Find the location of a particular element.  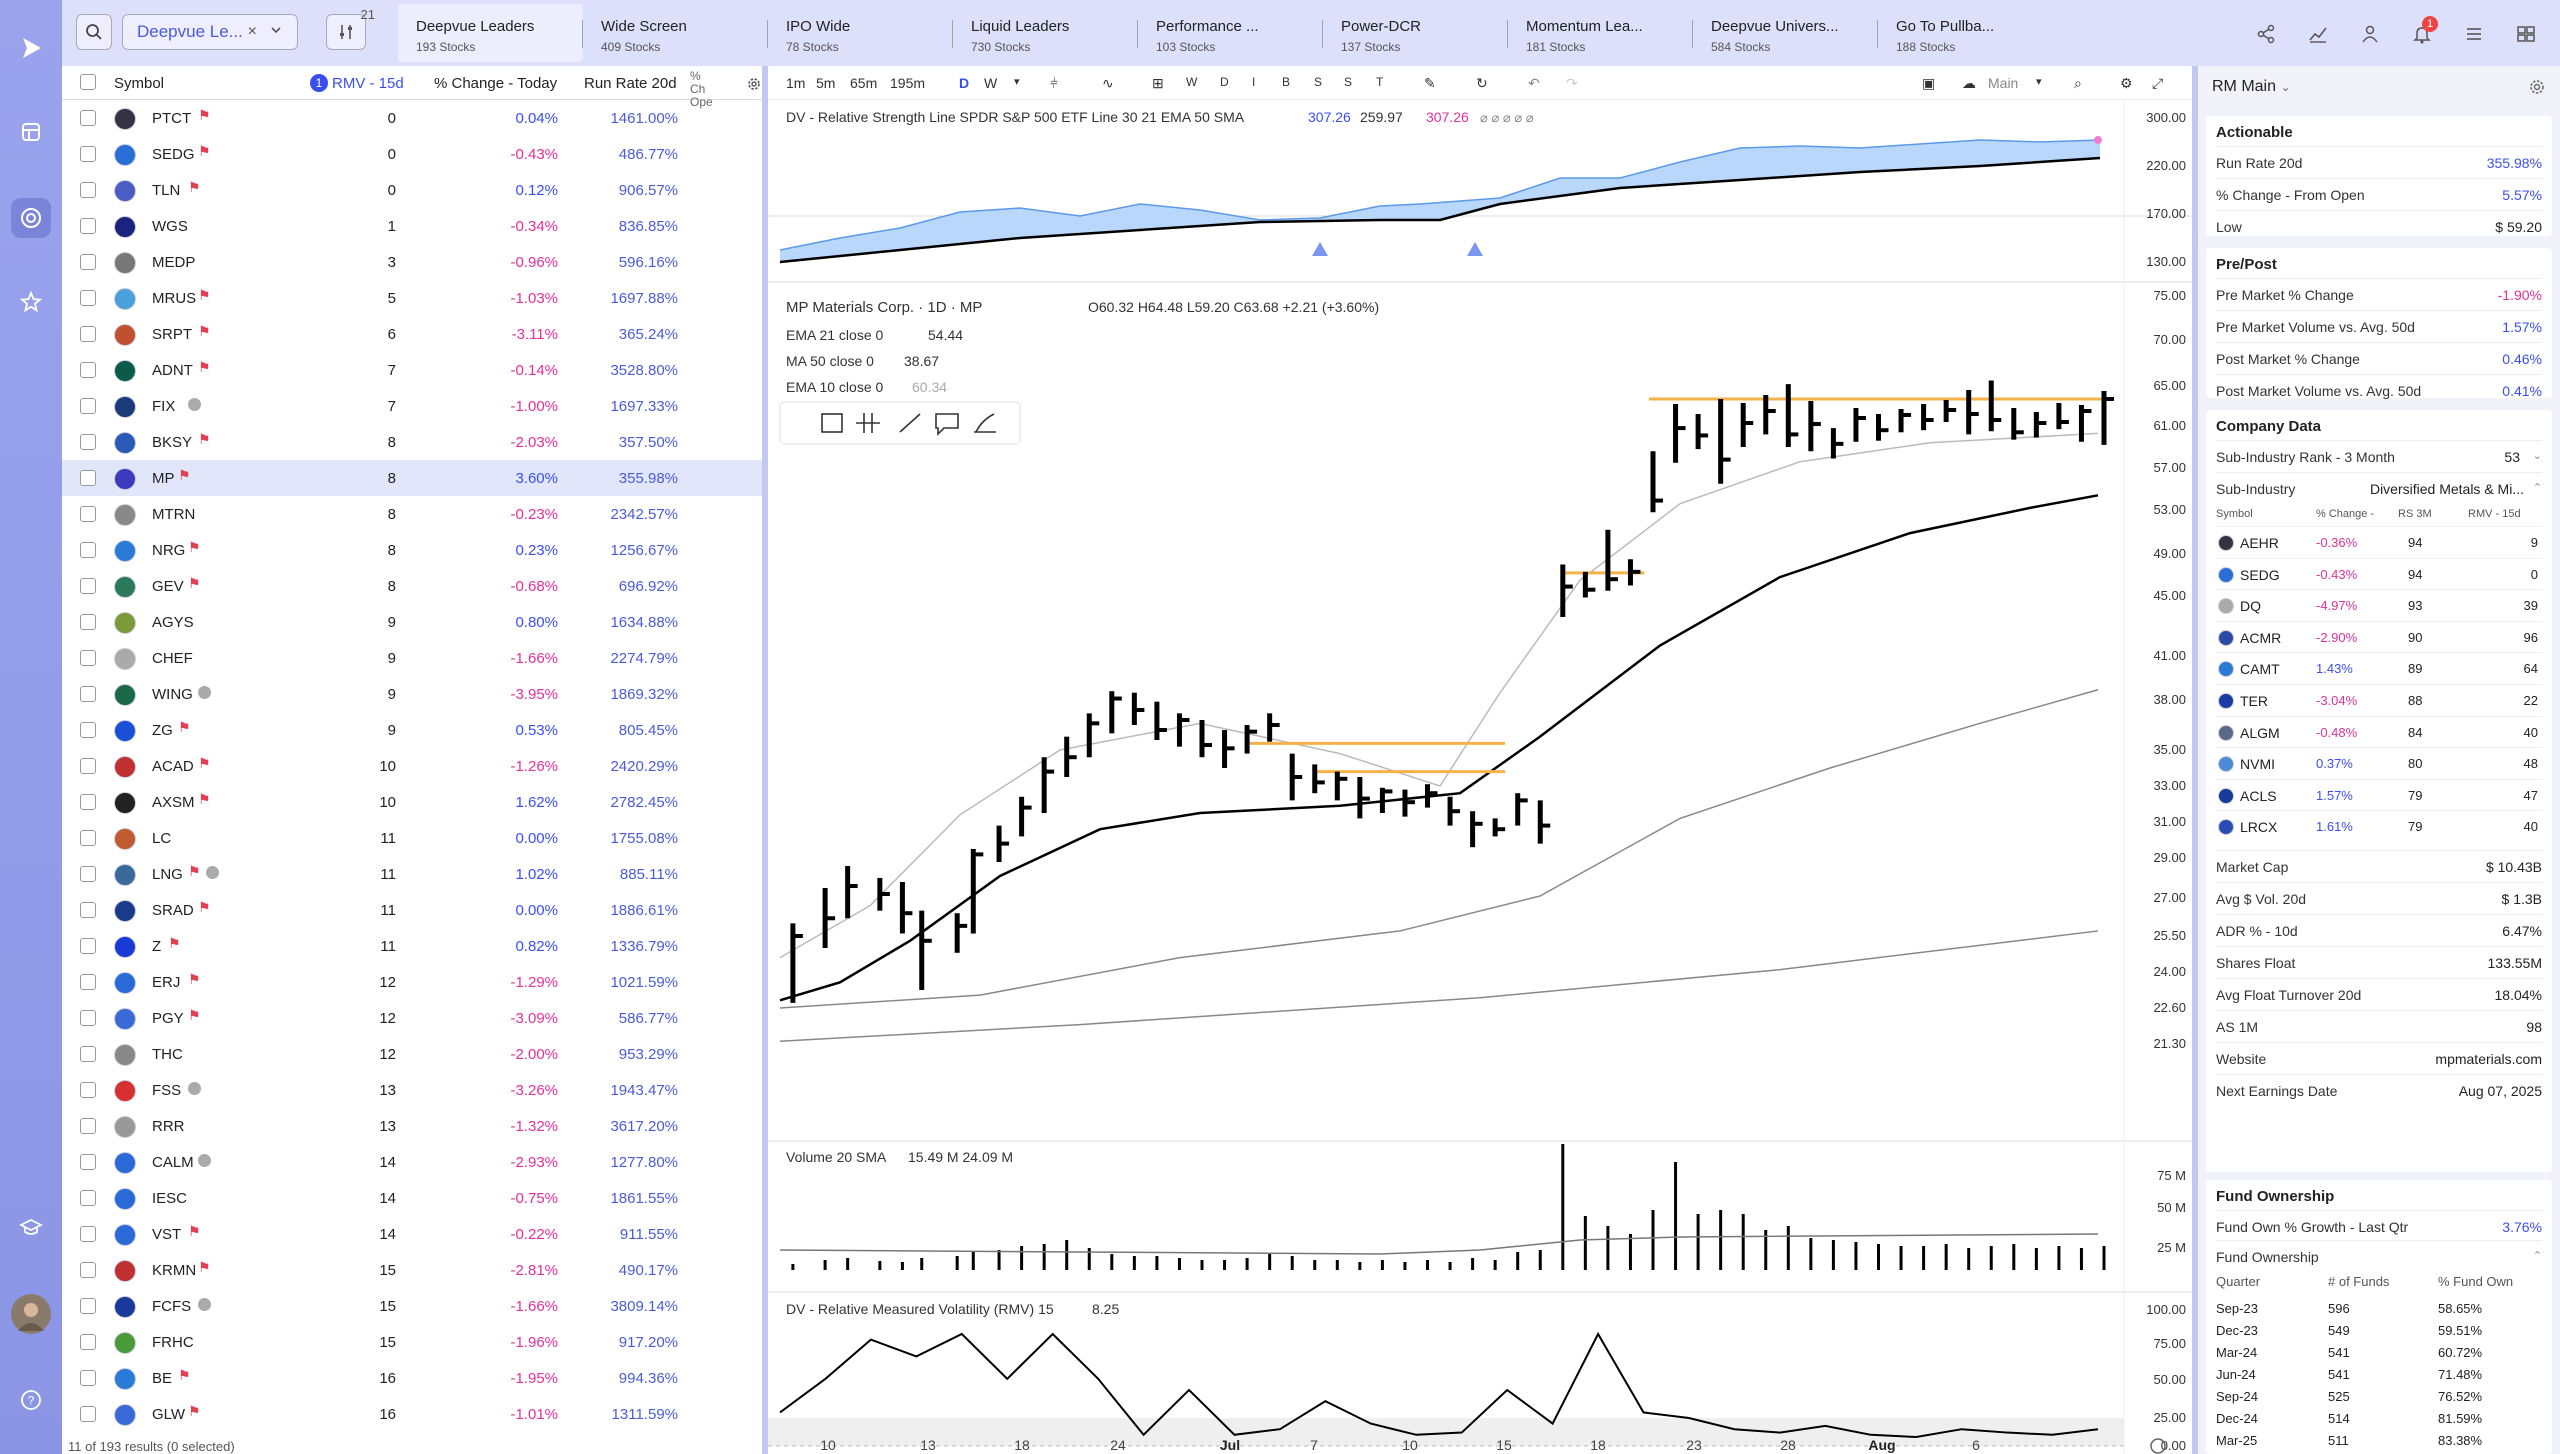

col-change-open: % Ch Ope is located at coordinates (701, 89).